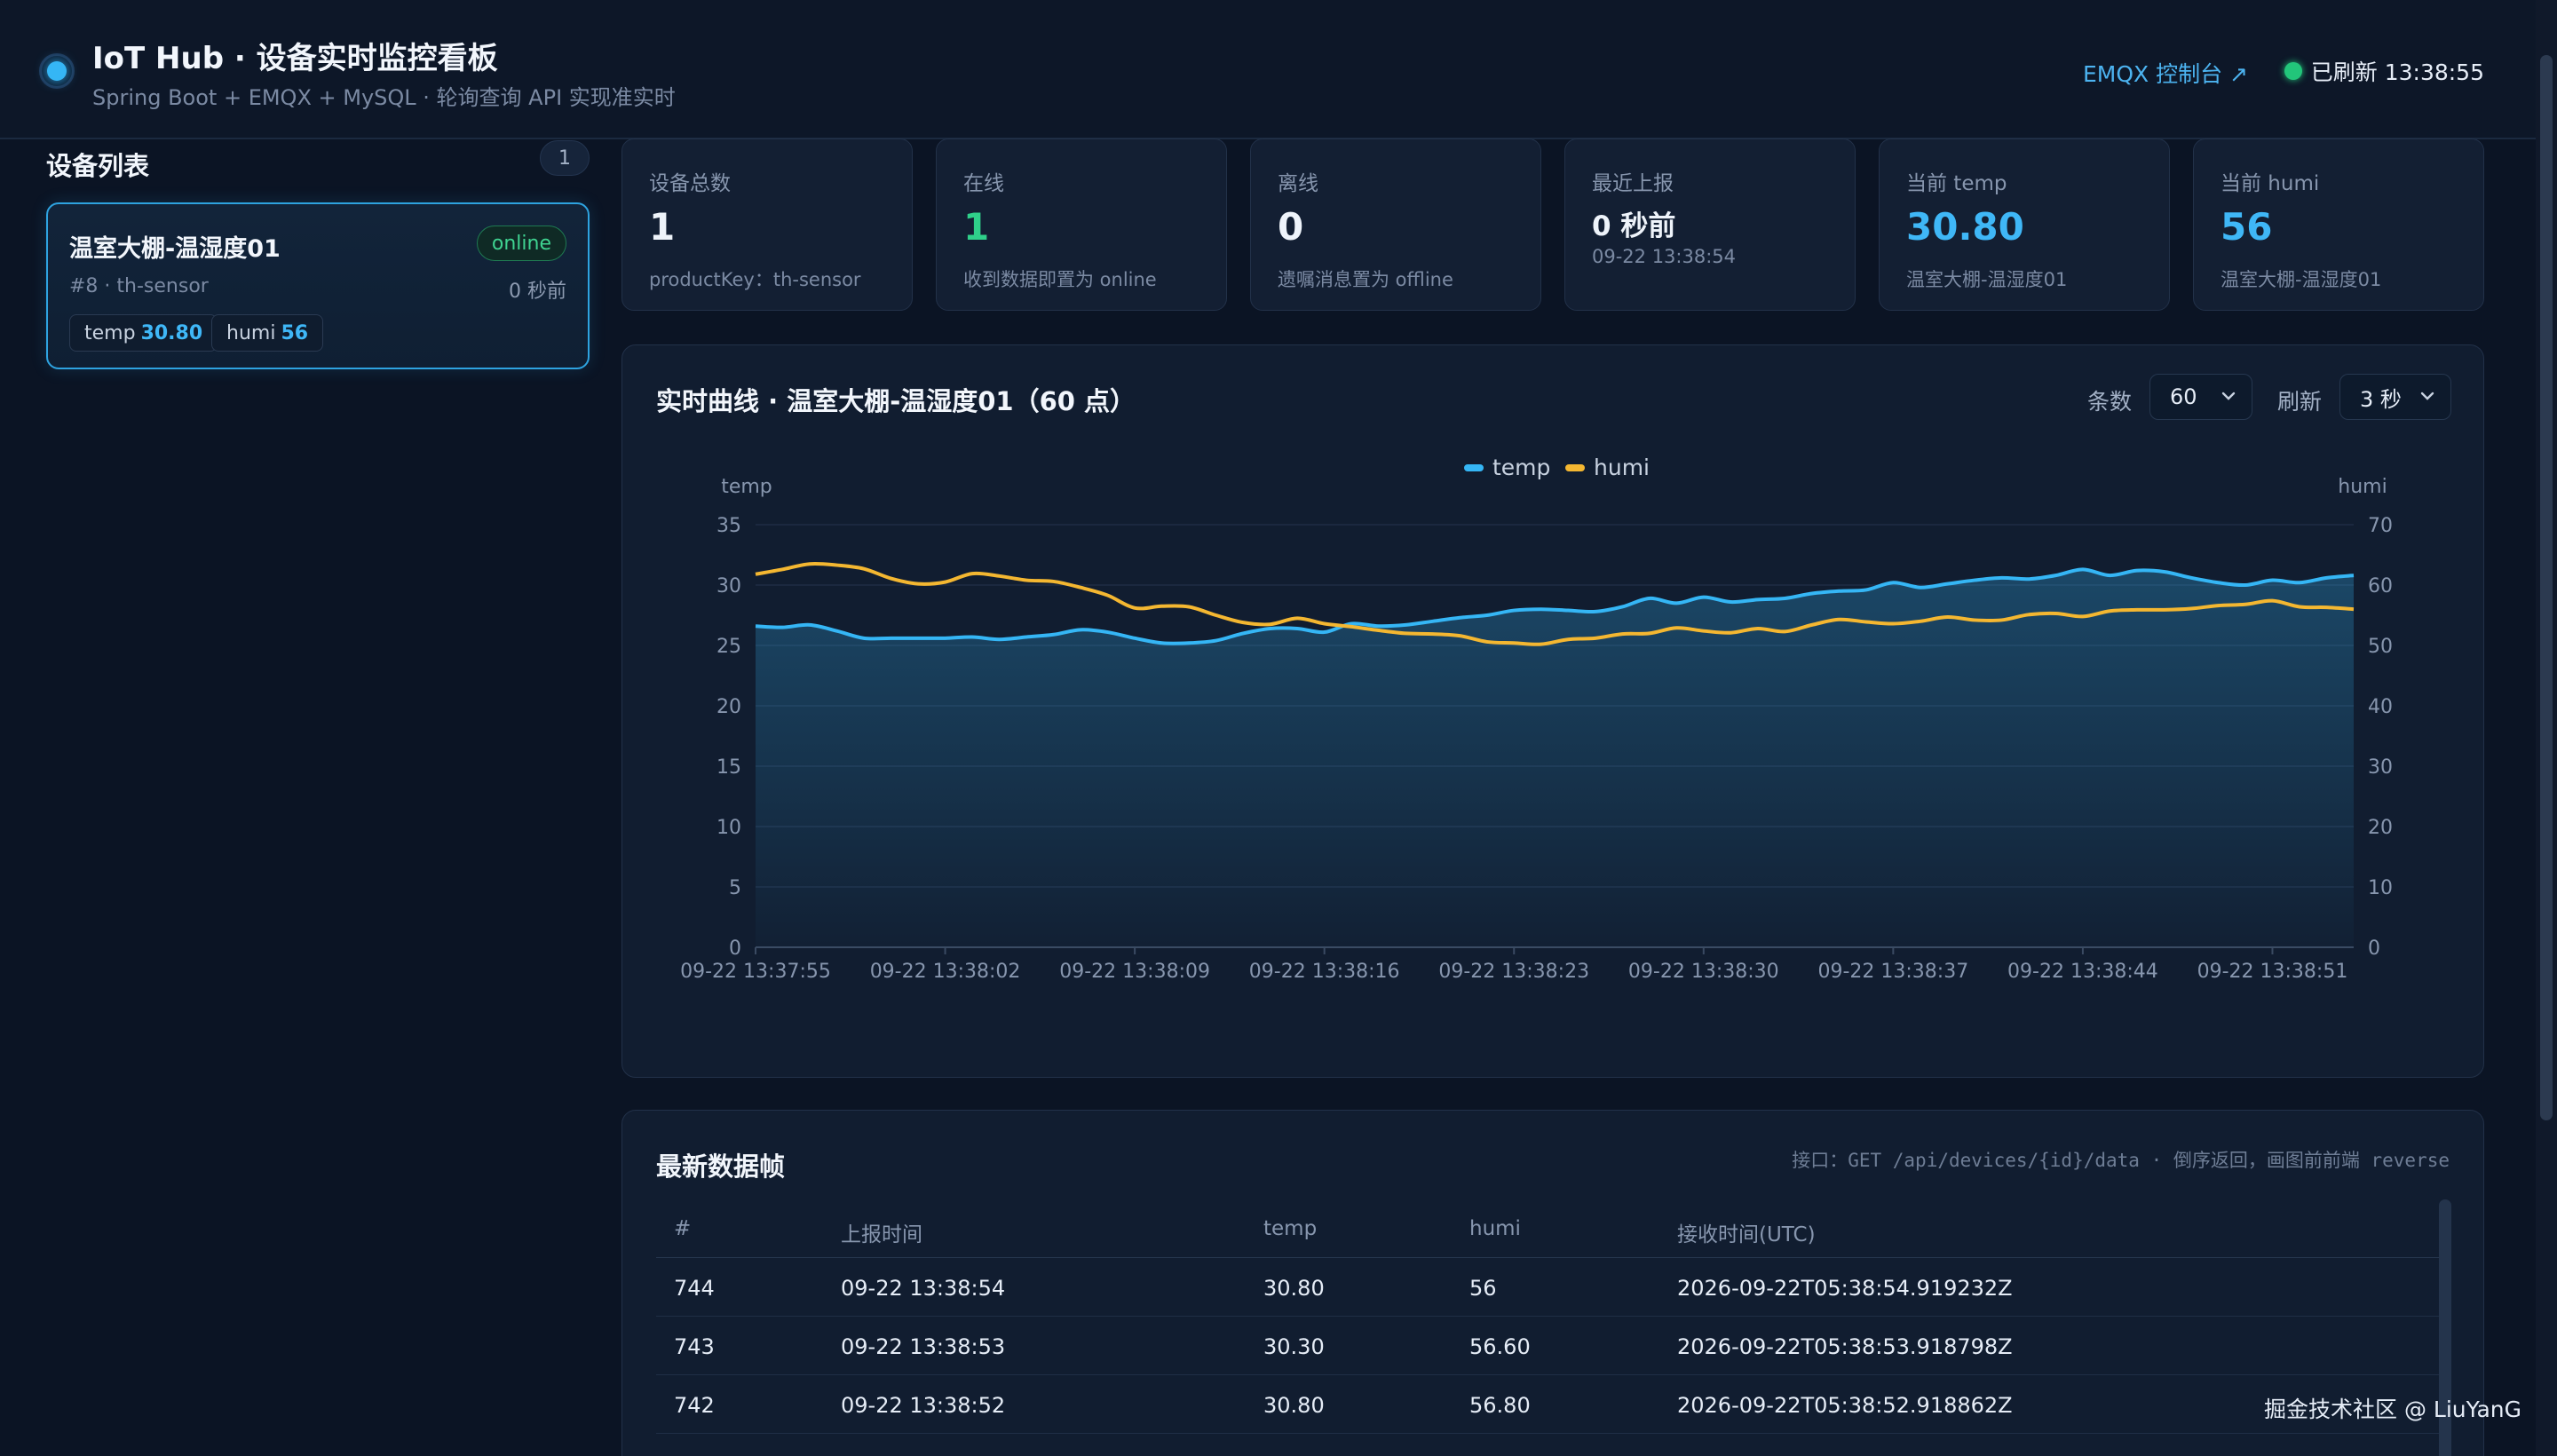 The width and height of the screenshot is (2557, 1456). What do you see at coordinates (171, 332) in the screenshot?
I see `temp-chip-value: 30.80` at bounding box center [171, 332].